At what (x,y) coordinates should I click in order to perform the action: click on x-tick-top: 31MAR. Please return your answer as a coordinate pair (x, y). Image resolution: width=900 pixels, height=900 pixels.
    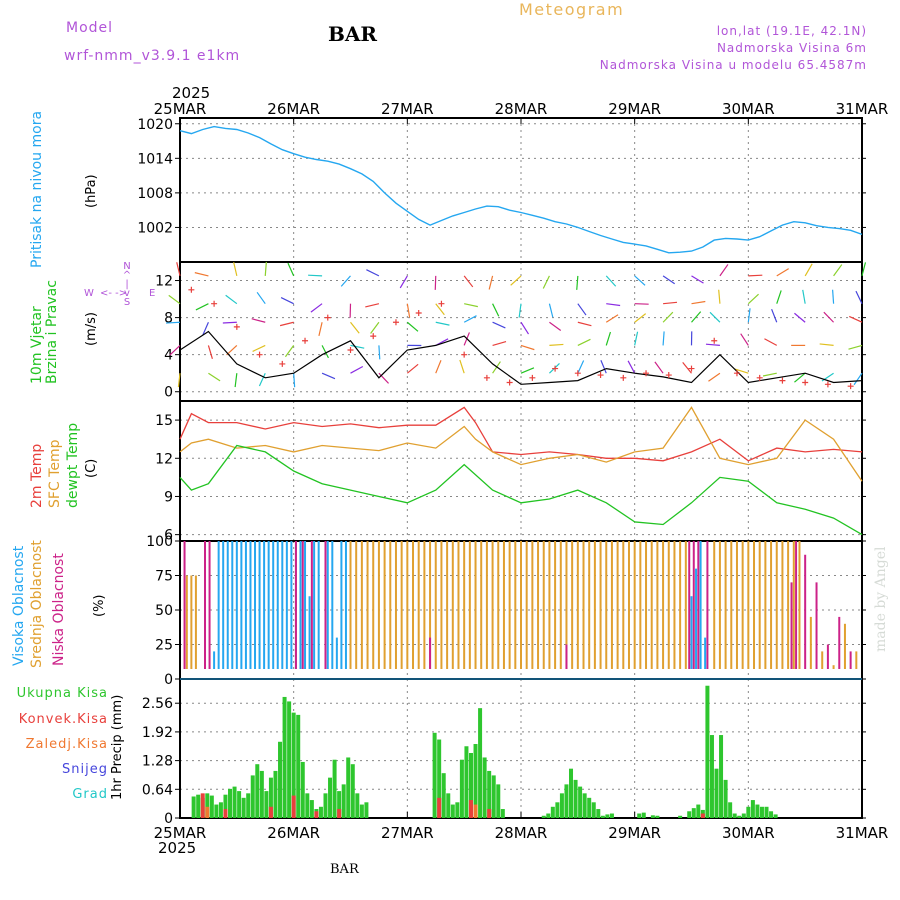
    Looking at the image, I should click on (862, 109).